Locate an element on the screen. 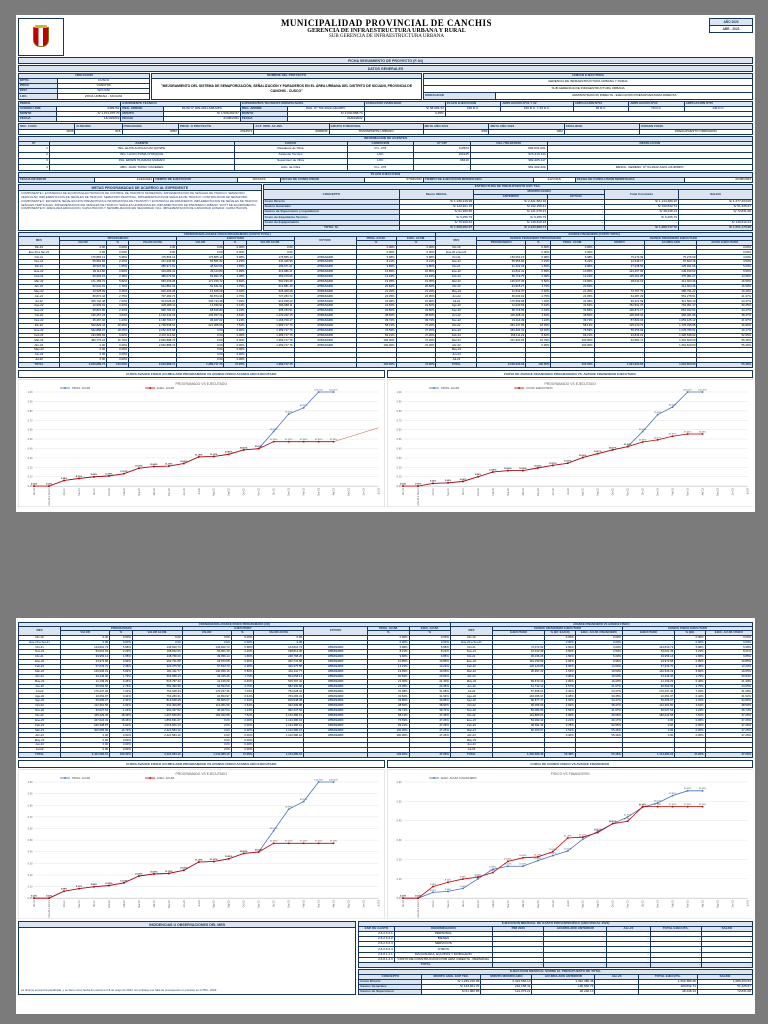 The image size is (768, 1024). svg-text: Jun-22 is located at coordinates (184, 903).